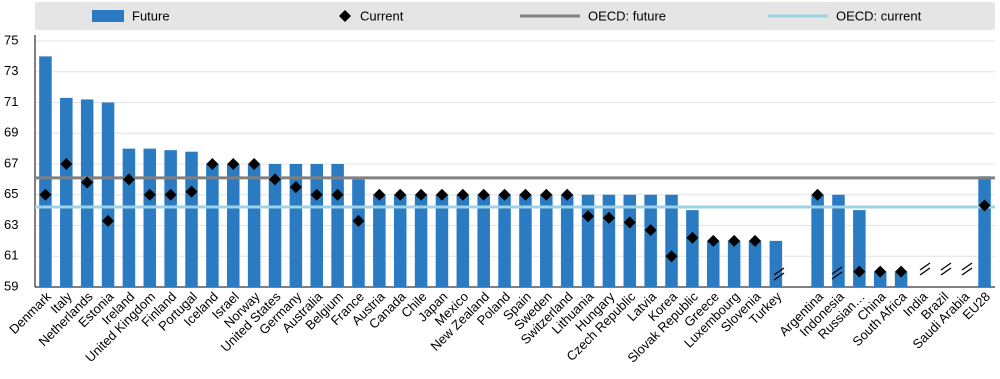 The width and height of the screenshot is (1000, 379). What do you see at coordinates (11, 285) in the screenshot?
I see `y-tick-label: 59` at bounding box center [11, 285].